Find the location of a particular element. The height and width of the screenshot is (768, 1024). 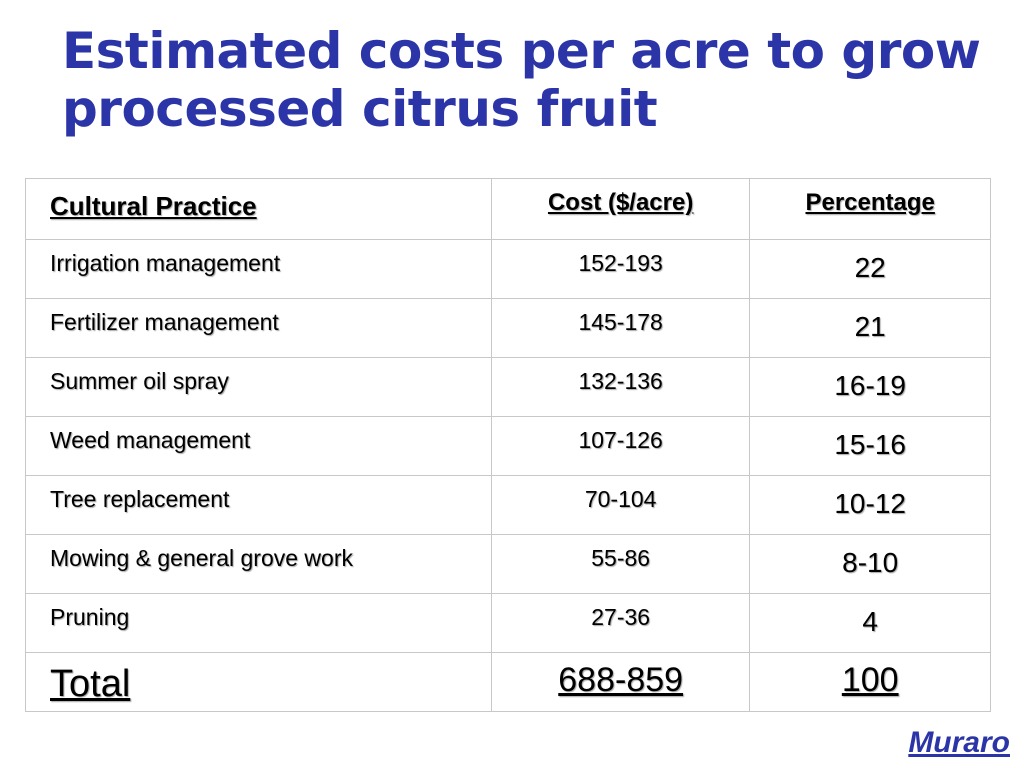

cost-value: 55-86 is located at coordinates (621, 558).